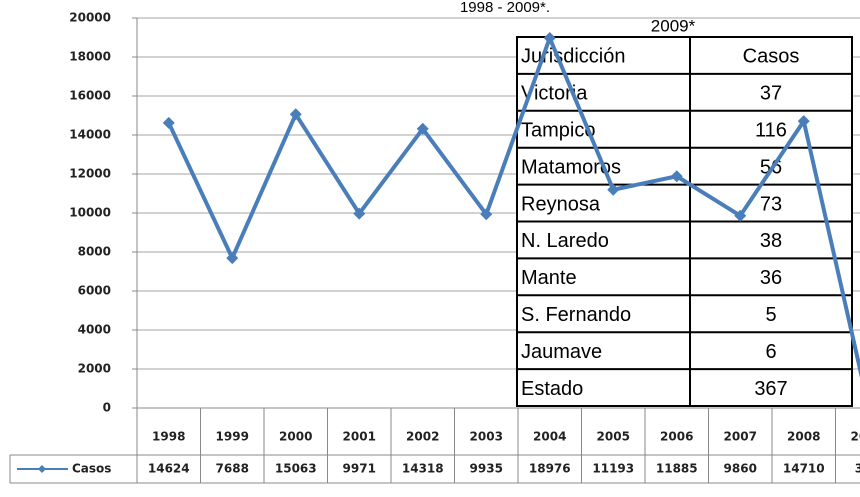 The height and width of the screenshot is (497, 860). Describe the element at coordinates (676, 437) in the screenshot. I see `x-tick-label: 2006` at that location.